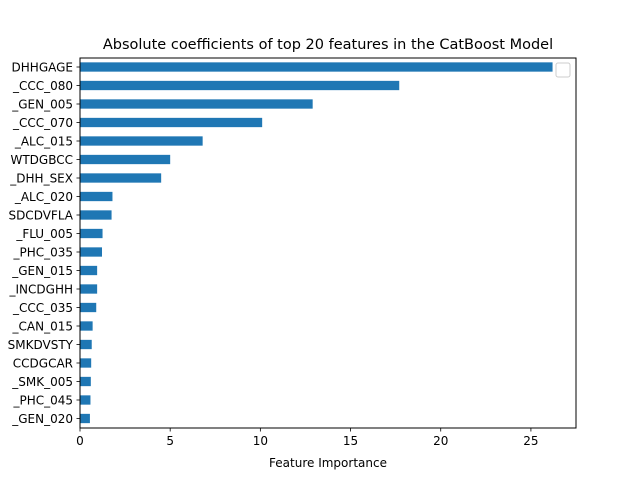 Image resolution: width=640 pixels, height=480 pixels. I want to click on bar-ccdgcar, so click(86, 363).